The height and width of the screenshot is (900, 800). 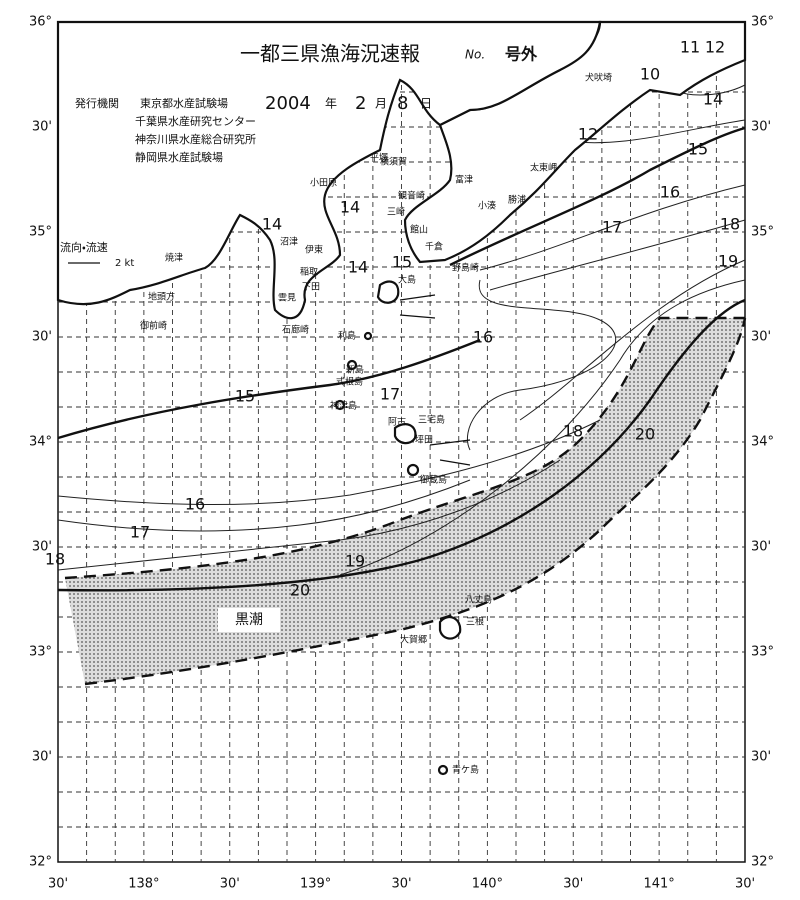 I want to click on place-label: 神津島, so click(x=343, y=406).